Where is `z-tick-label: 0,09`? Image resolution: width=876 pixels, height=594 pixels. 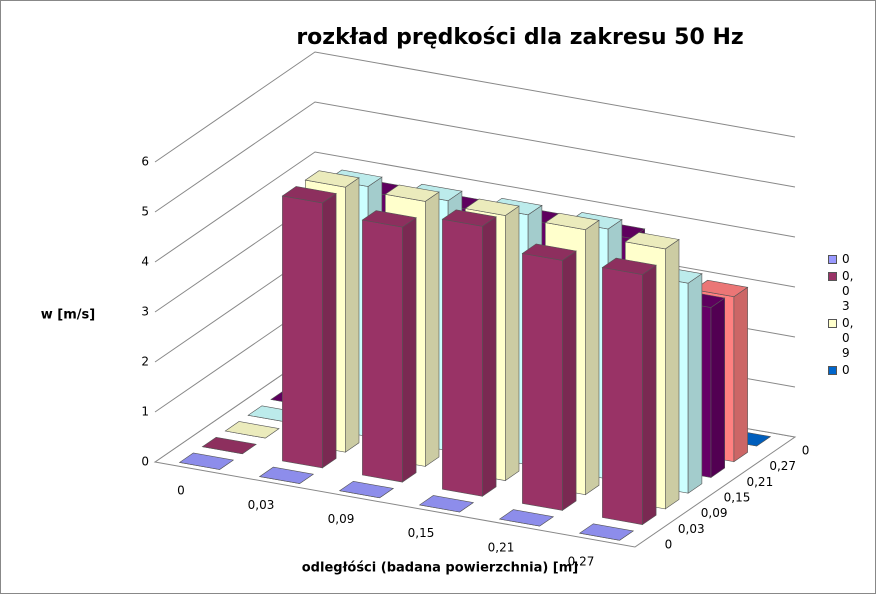 z-tick-label: 0,09 is located at coordinates (714, 513).